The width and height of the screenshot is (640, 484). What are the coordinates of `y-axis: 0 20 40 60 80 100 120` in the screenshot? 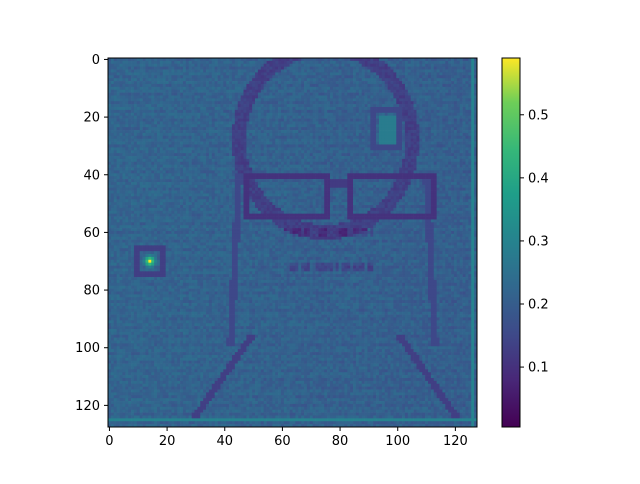 It's located at (91, 233).